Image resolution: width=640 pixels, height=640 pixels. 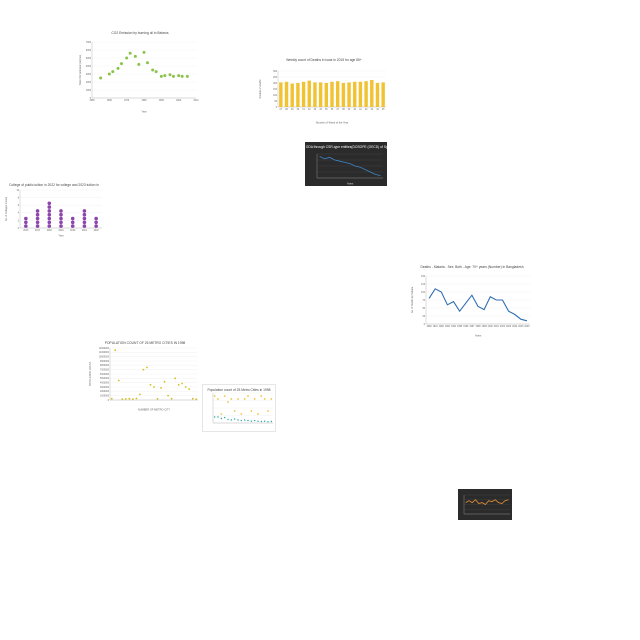 I want to click on x-tick-label: 2001, so click(x=497, y=327).